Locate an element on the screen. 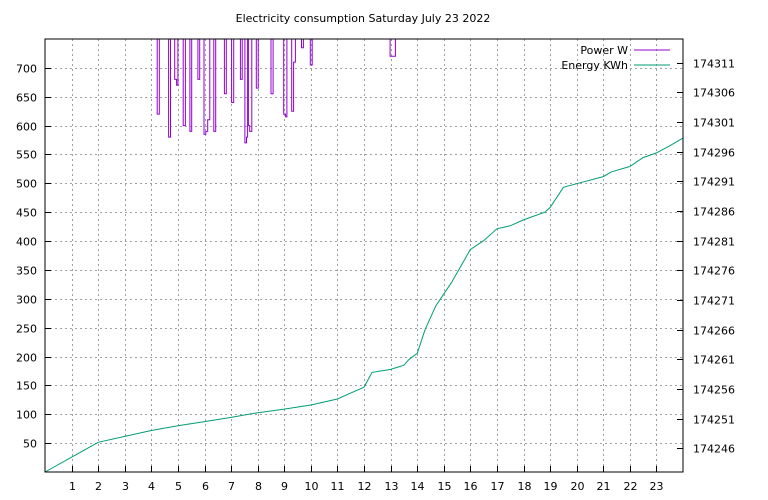 Image resolution: width=768 pixels, height=500 pixels. x-tick-label: 17 is located at coordinates (498, 486).